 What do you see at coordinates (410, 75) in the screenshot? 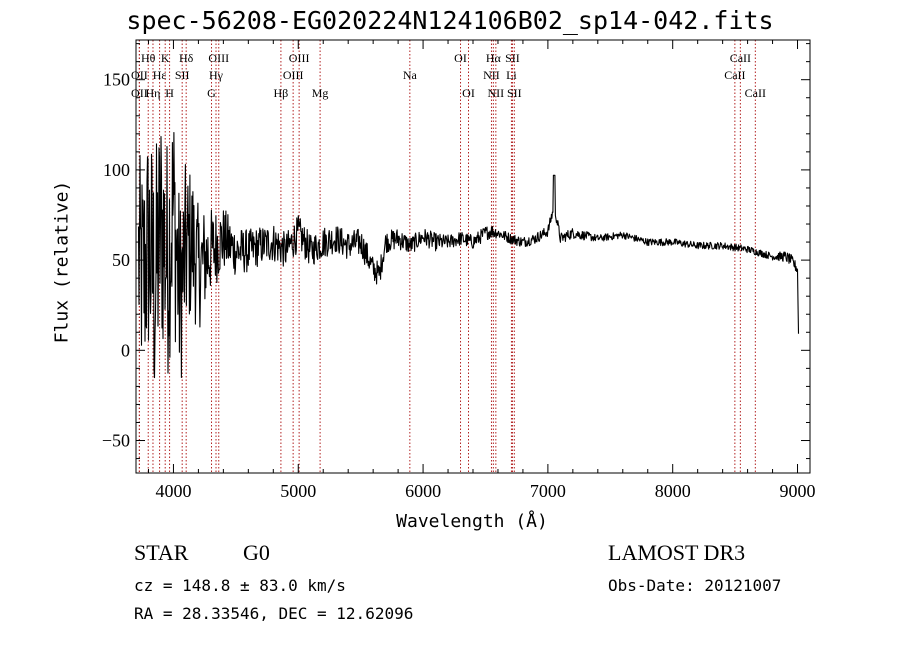
I see `line-label: Na` at bounding box center [410, 75].